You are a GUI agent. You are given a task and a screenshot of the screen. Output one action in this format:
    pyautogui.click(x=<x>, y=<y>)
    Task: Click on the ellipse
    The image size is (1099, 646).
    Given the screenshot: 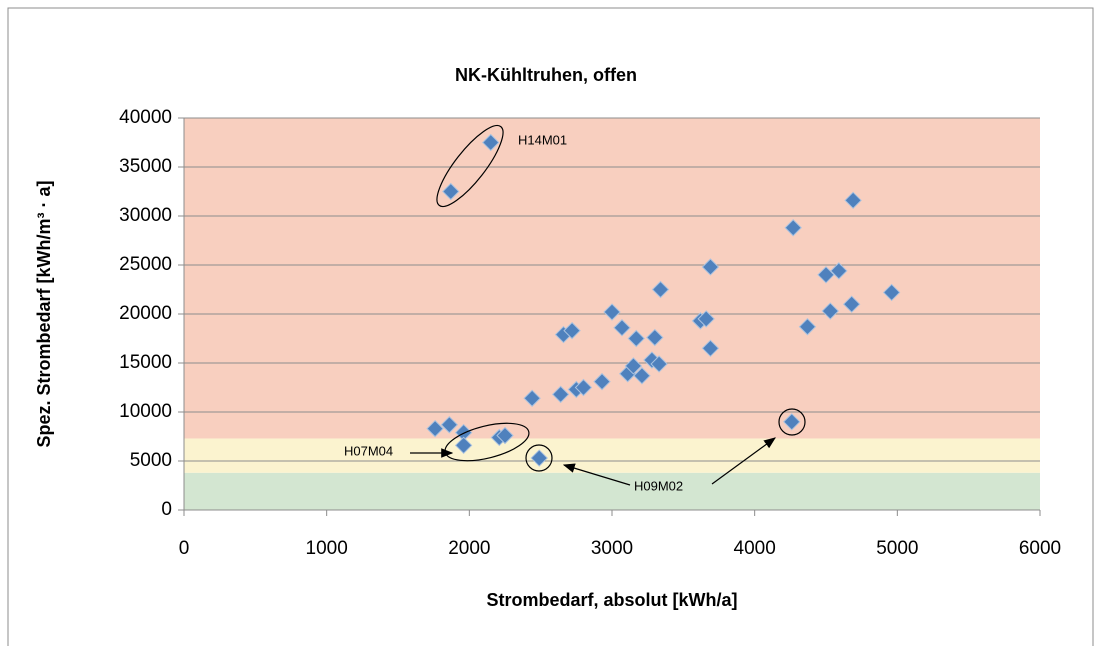 What is the action you would take?
    pyautogui.click(x=470, y=166)
    